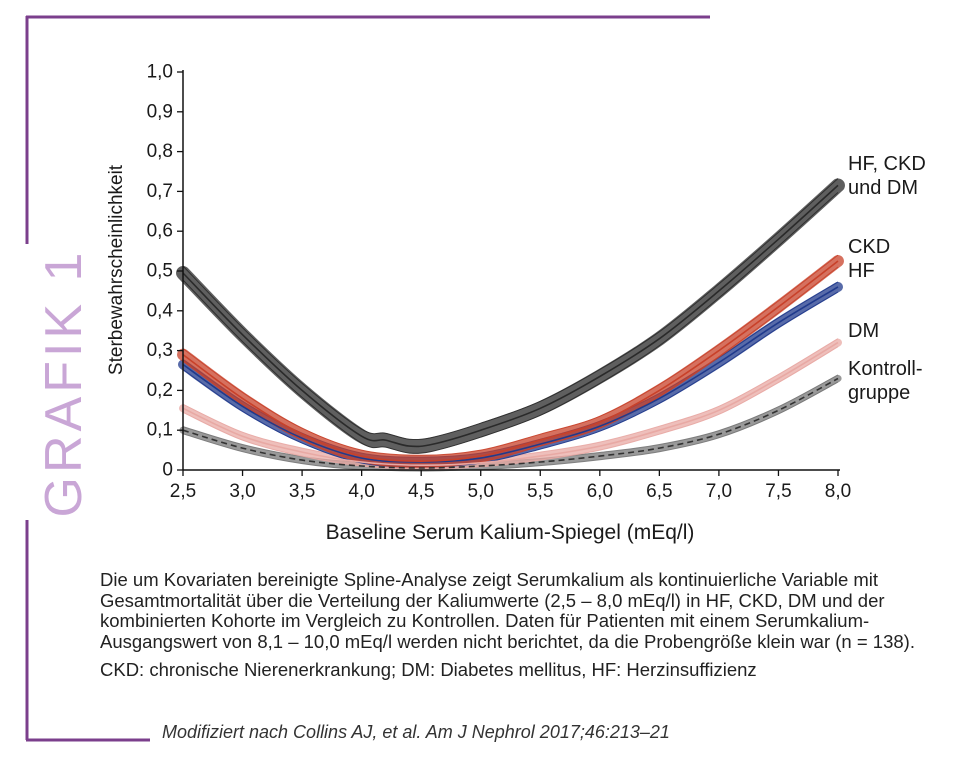 Image resolution: width=960 pixels, height=762 pixels. I want to click on y-axis-label: Sterbewahrscheinlichkeit, so click(116, 269).